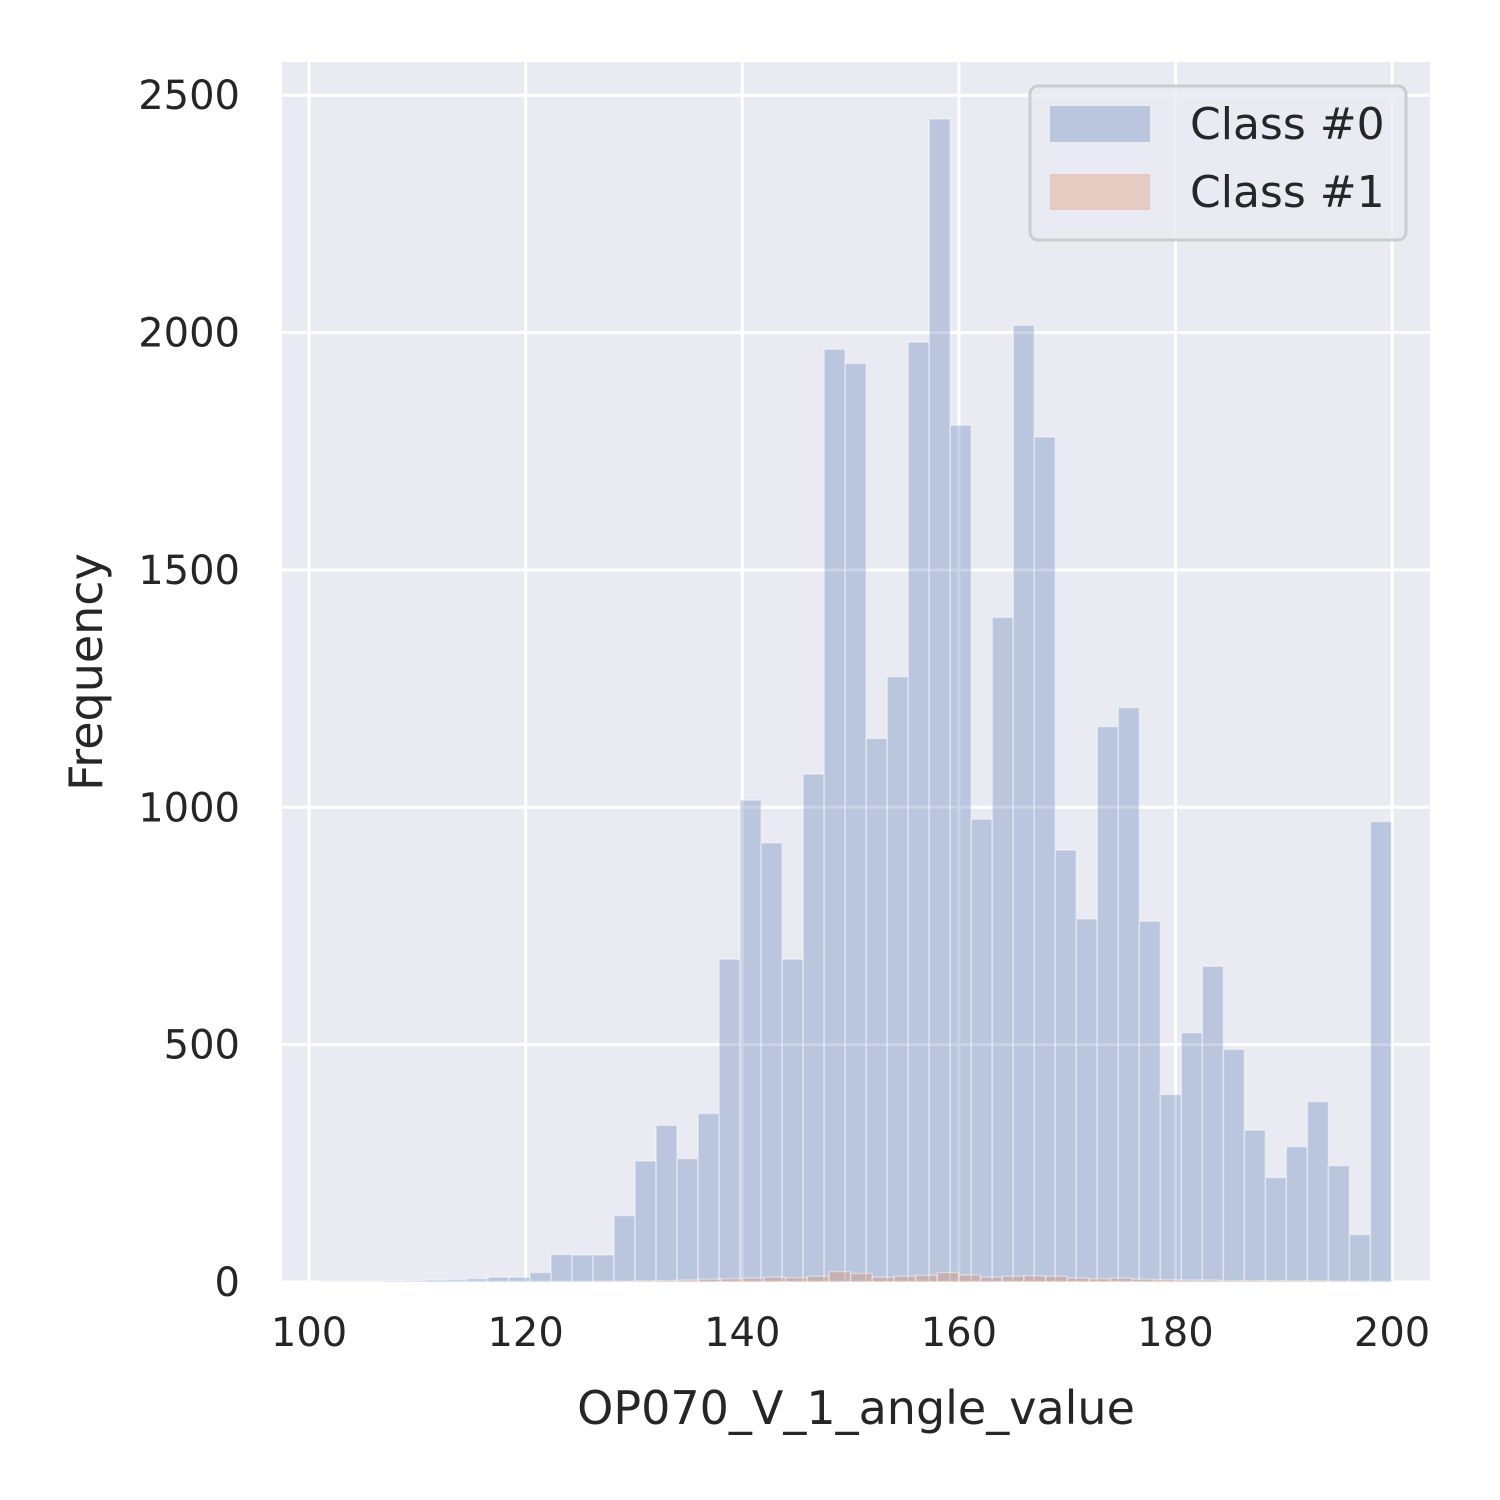 This screenshot has height=1500, width=1500. I want to click on legend-box, so click(1218, 163).